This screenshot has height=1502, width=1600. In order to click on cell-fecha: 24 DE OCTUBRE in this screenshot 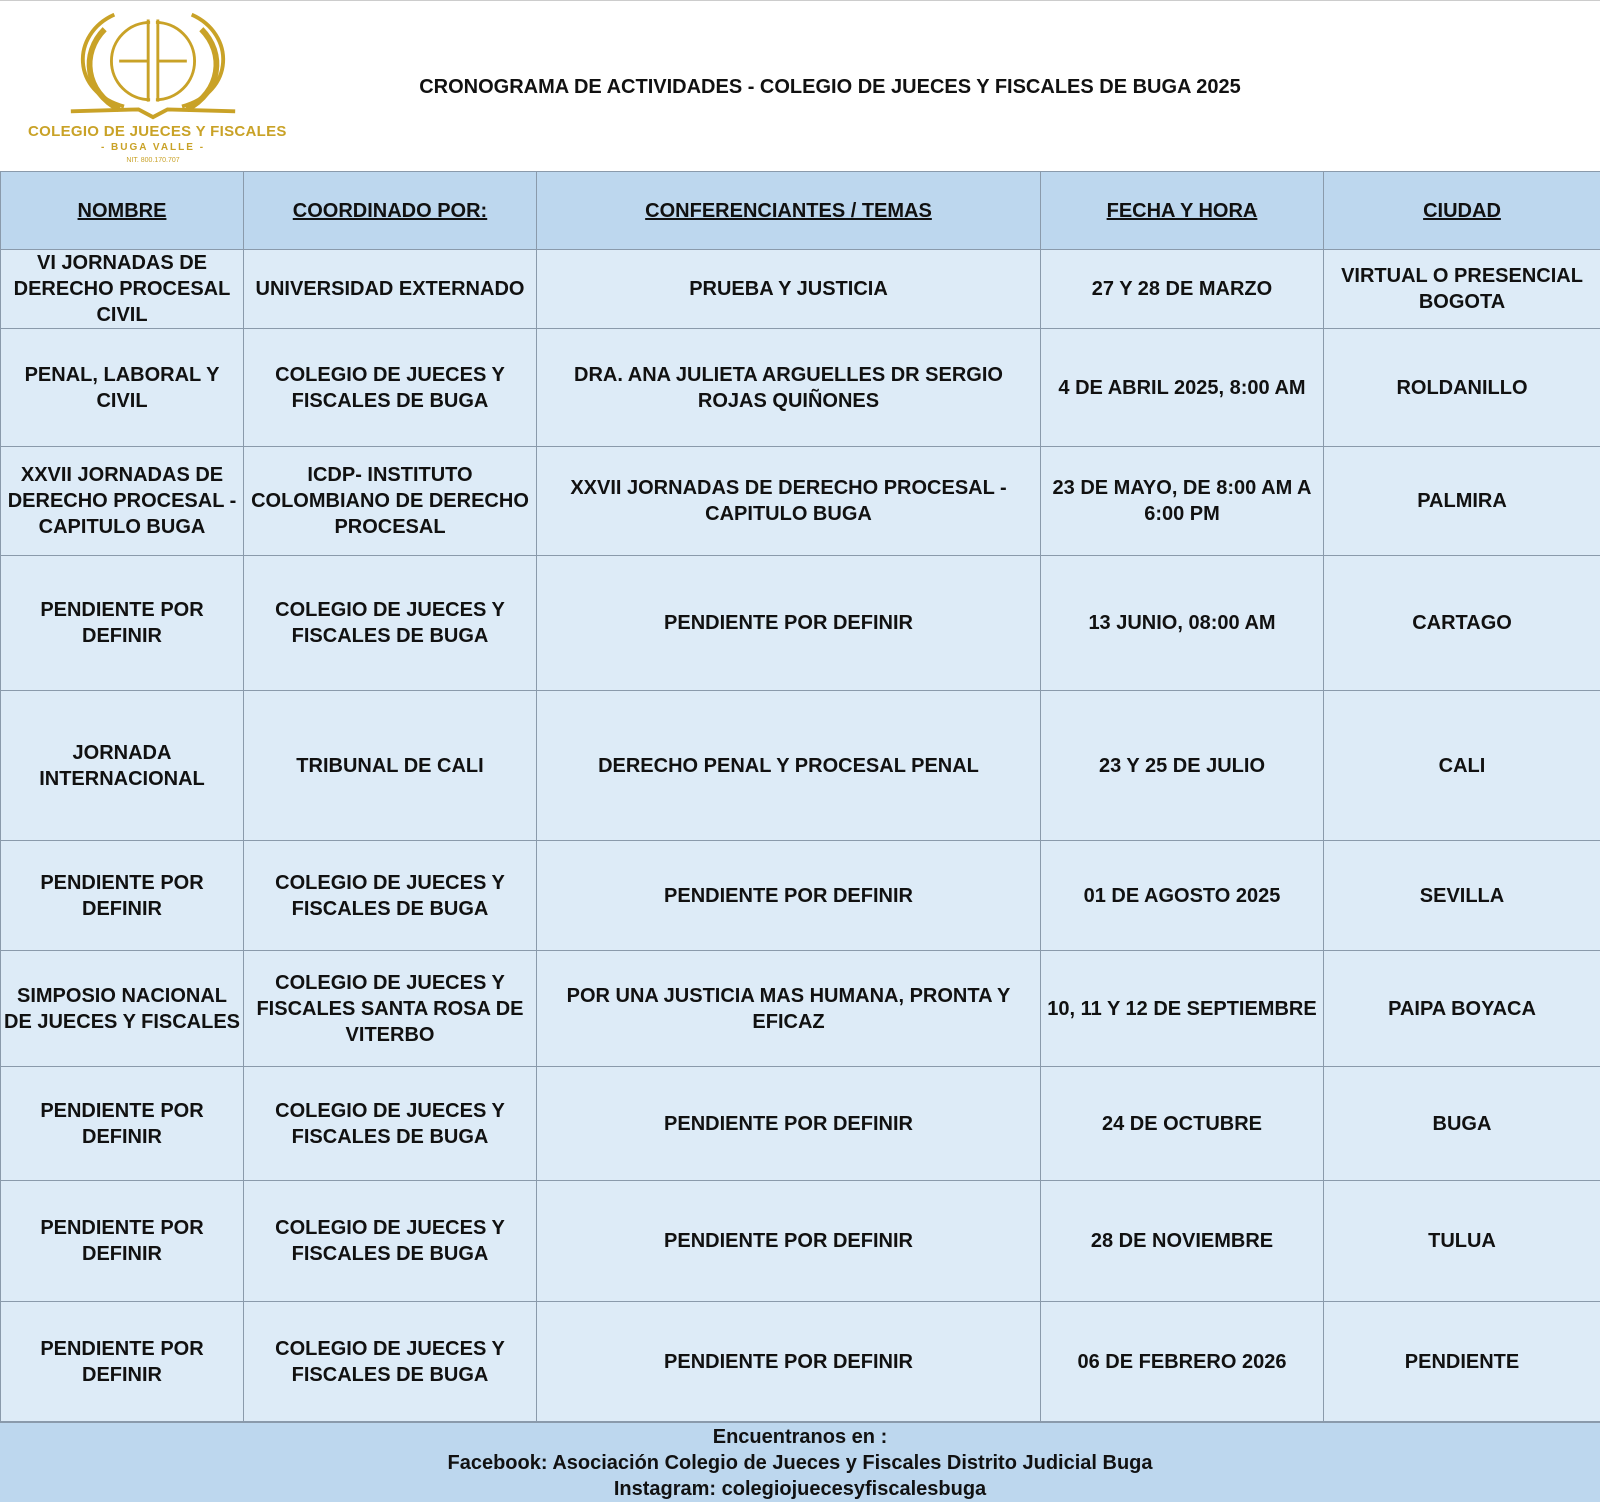, I will do `click(1182, 1124)`.